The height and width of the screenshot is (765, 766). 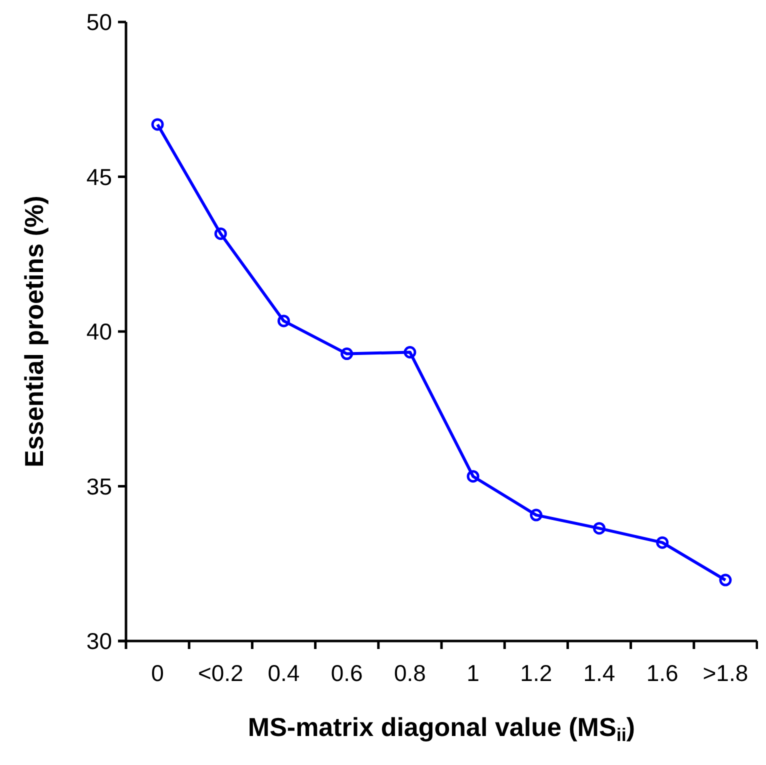 I want to click on y-tick-label: 40, so click(x=99, y=331).